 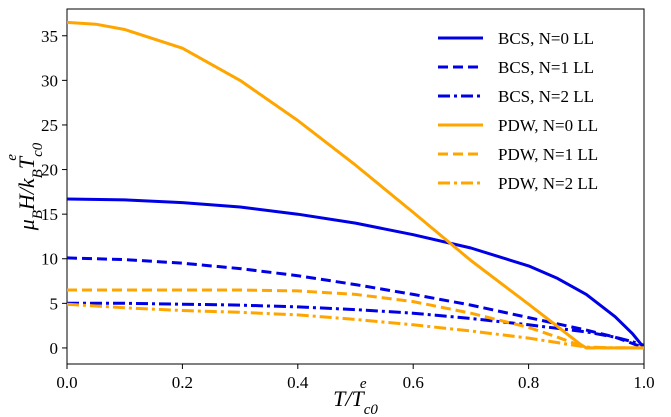 What do you see at coordinates (298, 382) in the screenshot?
I see `x-tick-label: 0.4` at bounding box center [298, 382].